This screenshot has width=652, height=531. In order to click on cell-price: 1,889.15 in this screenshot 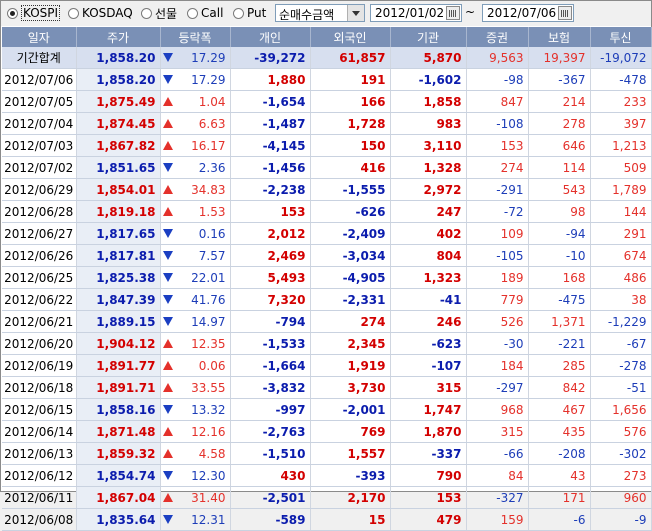, I will do `click(118, 321)`.